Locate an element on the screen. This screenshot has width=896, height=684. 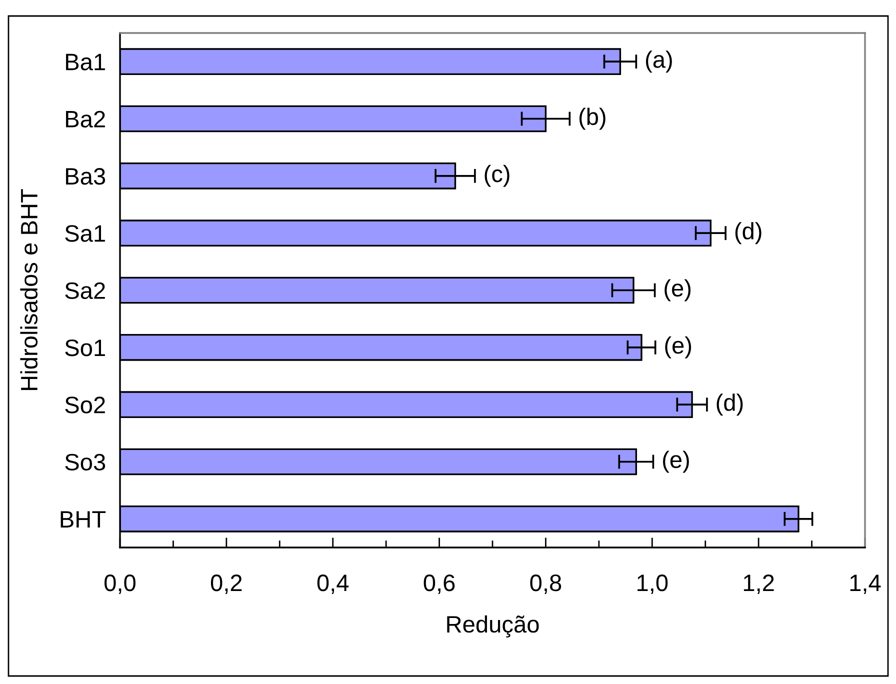
y-tick-label: Ba2 is located at coordinates (85, 119).